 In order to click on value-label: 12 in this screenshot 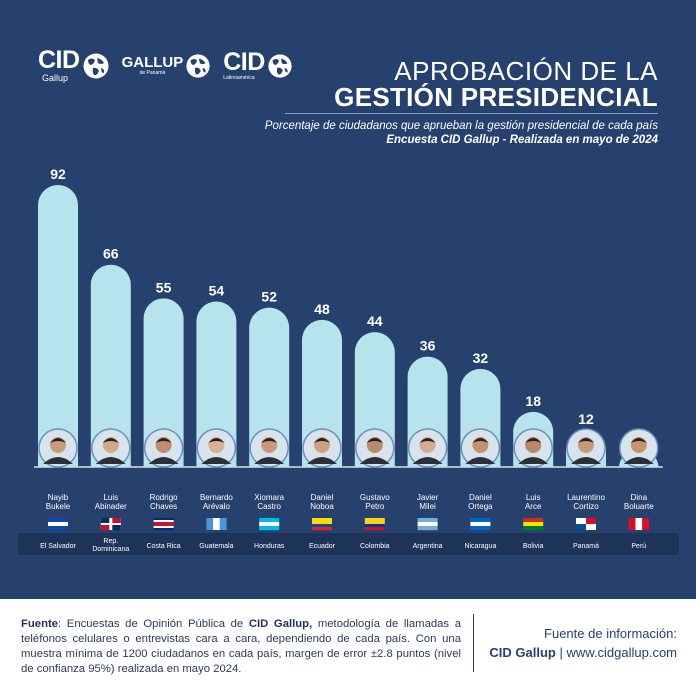, I will do `click(586, 419)`.